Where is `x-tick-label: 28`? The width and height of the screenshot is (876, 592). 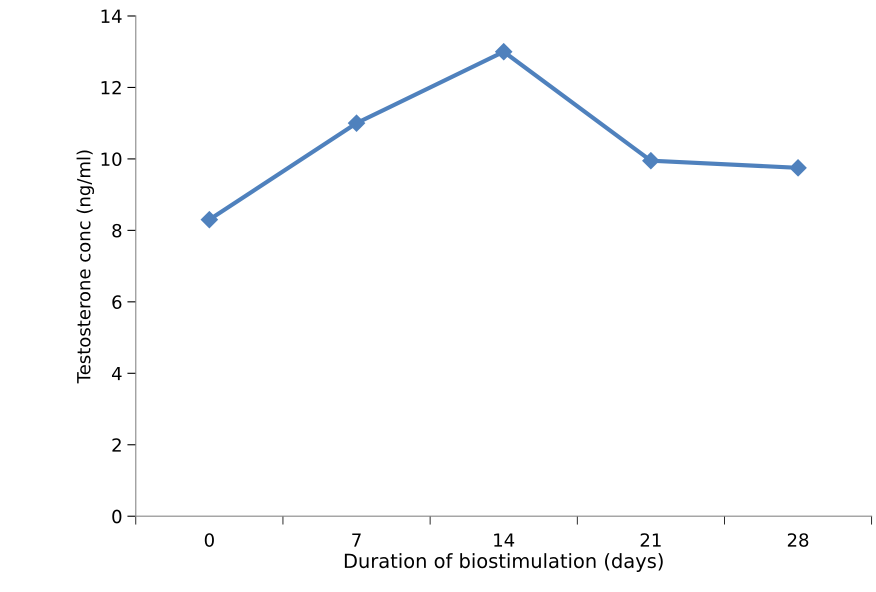 x-tick-label: 28 is located at coordinates (798, 540).